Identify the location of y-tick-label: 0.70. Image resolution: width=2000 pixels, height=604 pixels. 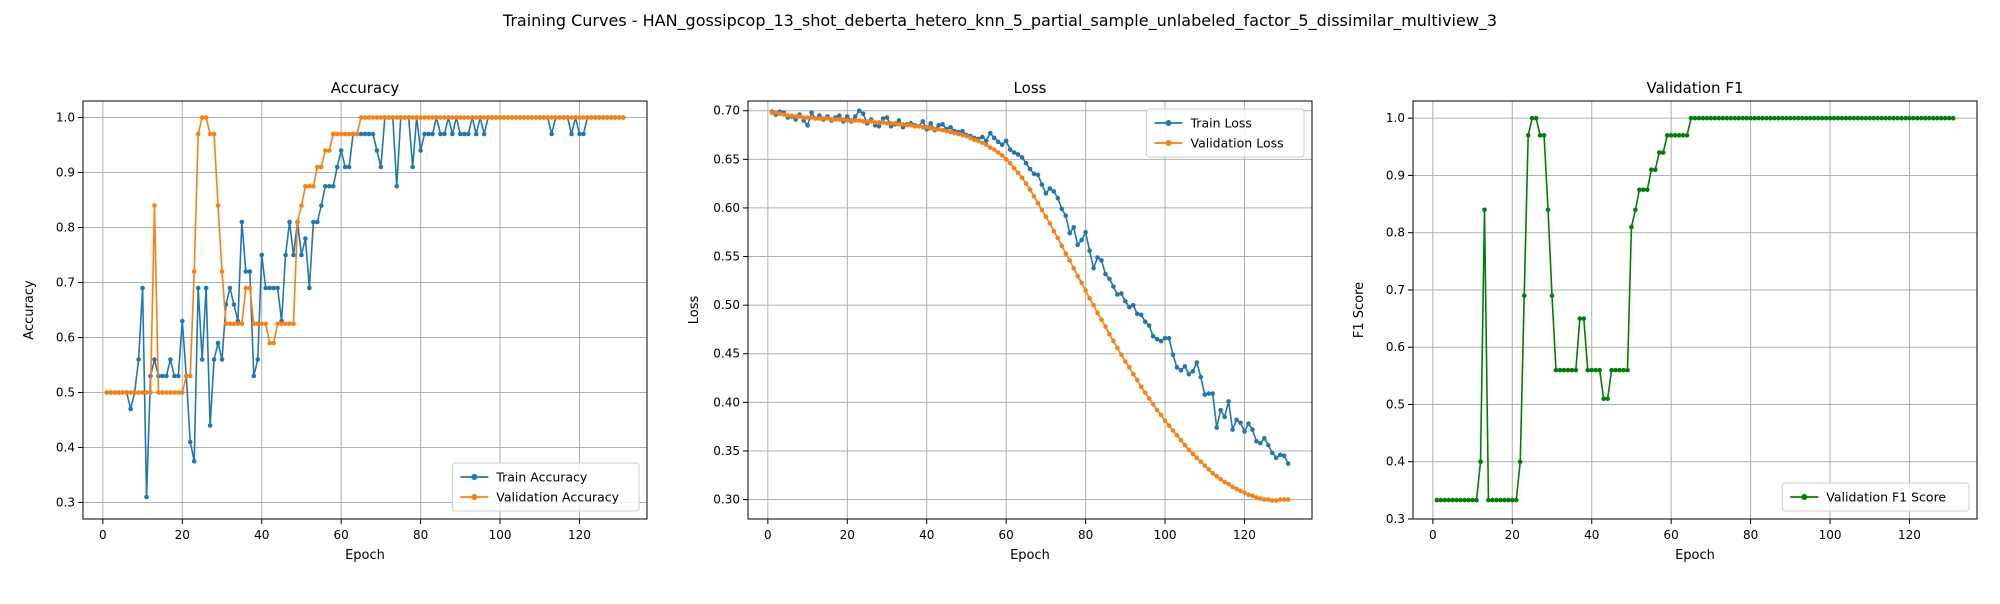
(726, 111).